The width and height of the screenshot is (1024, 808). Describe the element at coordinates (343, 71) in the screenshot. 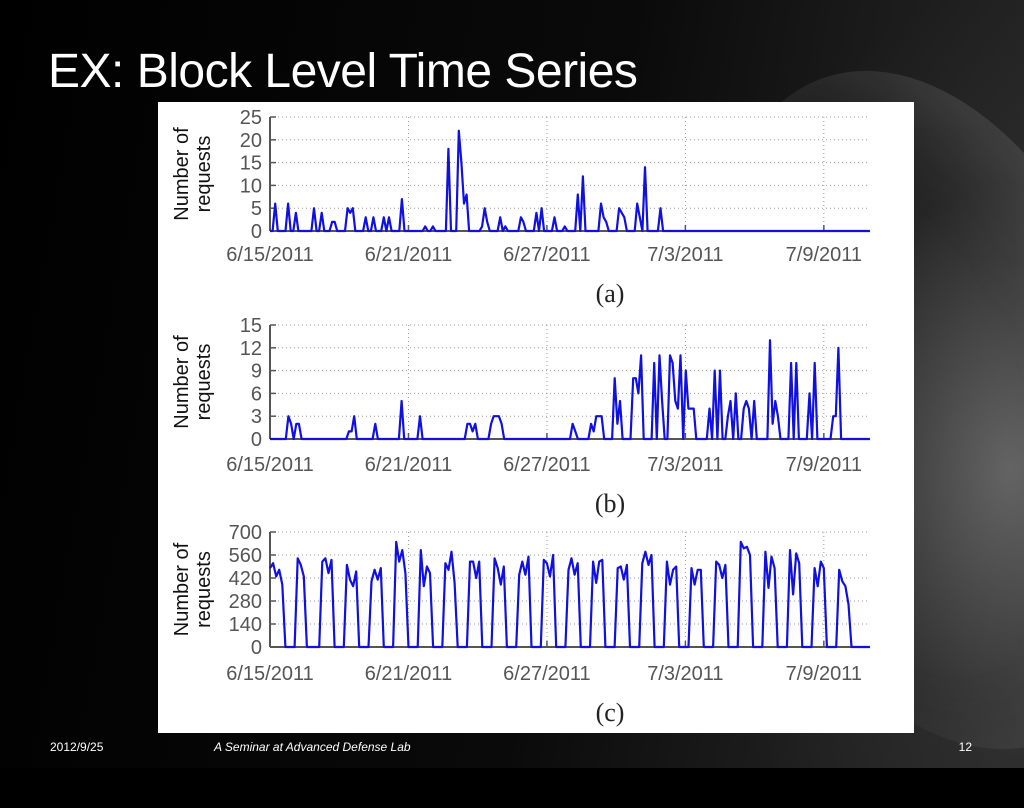

I see `slide-title: EX: Block Level Time Series` at that location.